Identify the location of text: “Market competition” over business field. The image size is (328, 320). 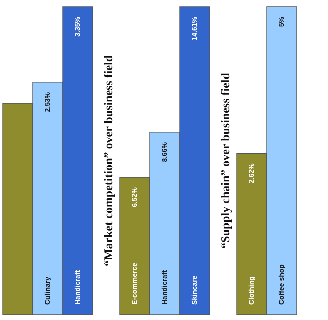
(109, 161).